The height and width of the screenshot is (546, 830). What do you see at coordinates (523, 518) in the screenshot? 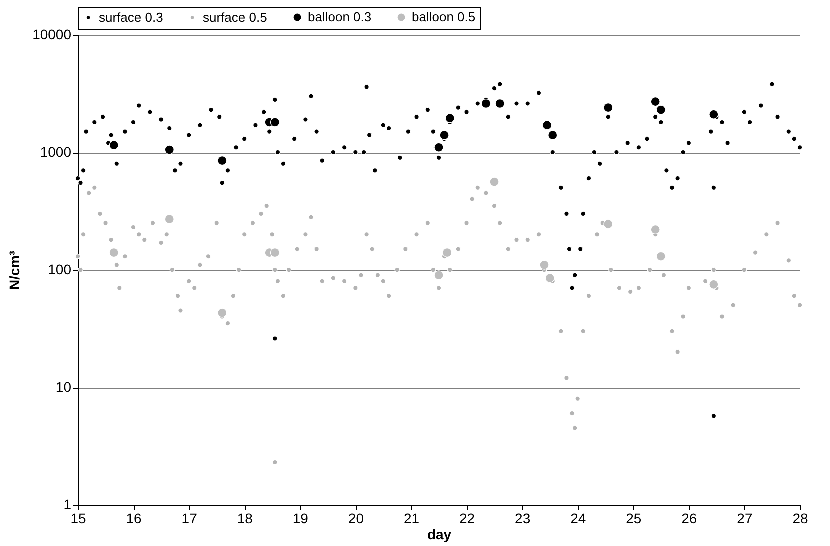
I see `x-tick-label: 23` at bounding box center [523, 518].